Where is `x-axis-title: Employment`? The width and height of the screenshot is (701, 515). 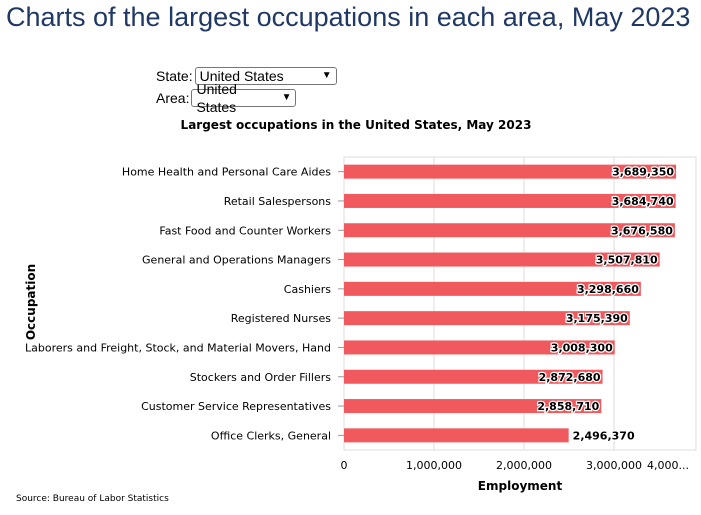 x-axis-title: Employment is located at coordinates (520, 486).